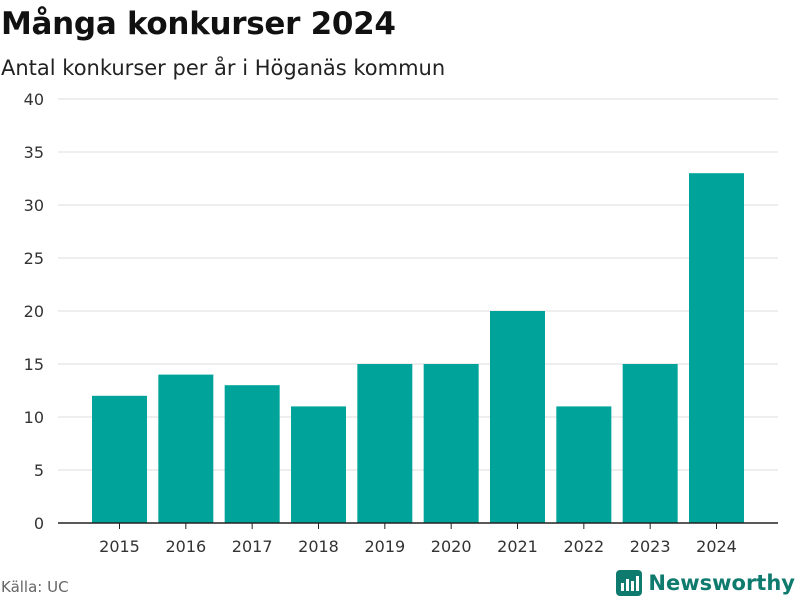 This screenshot has width=800, height=600. Describe the element at coordinates (451, 546) in the screenshot. I see `x-tick-label: 2020` at that location.